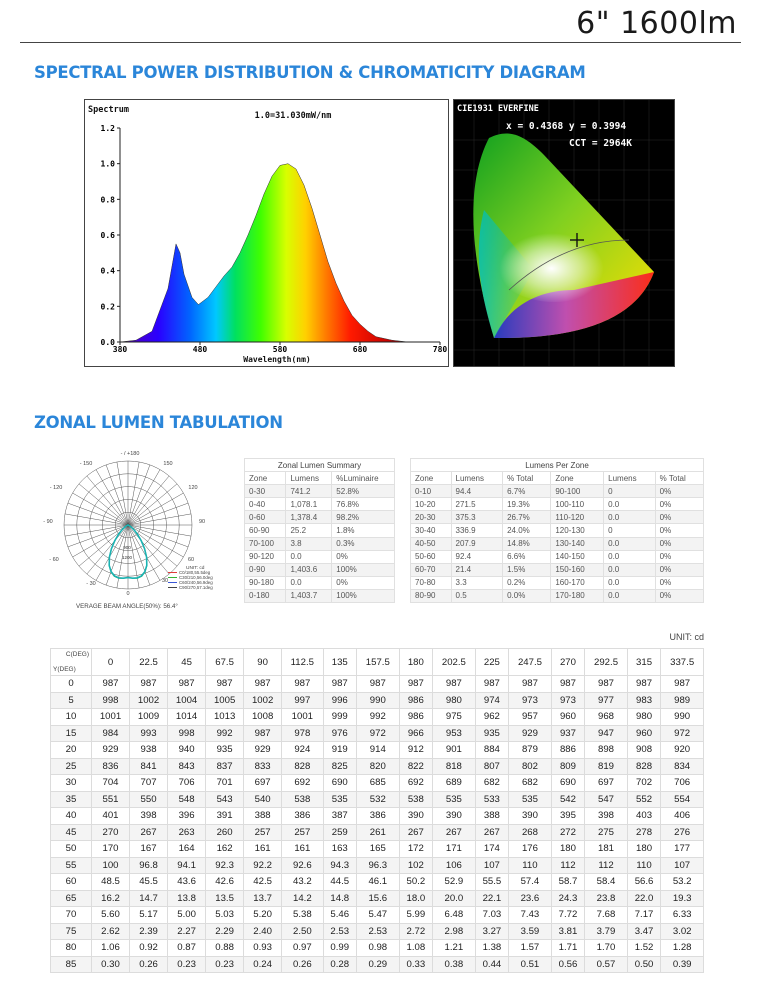 The height and width of the screenshot is (985, 761). Describe the element at coordinates (187, 662) in the screenshot. I see `c-angle-header: 45` at that location.